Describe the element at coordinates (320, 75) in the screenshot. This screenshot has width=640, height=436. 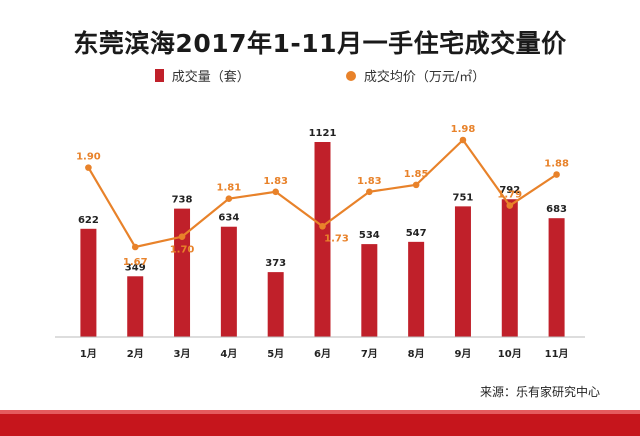
I see `legend: 成交量（套） 成交均价（万元/㎡）` at that location.